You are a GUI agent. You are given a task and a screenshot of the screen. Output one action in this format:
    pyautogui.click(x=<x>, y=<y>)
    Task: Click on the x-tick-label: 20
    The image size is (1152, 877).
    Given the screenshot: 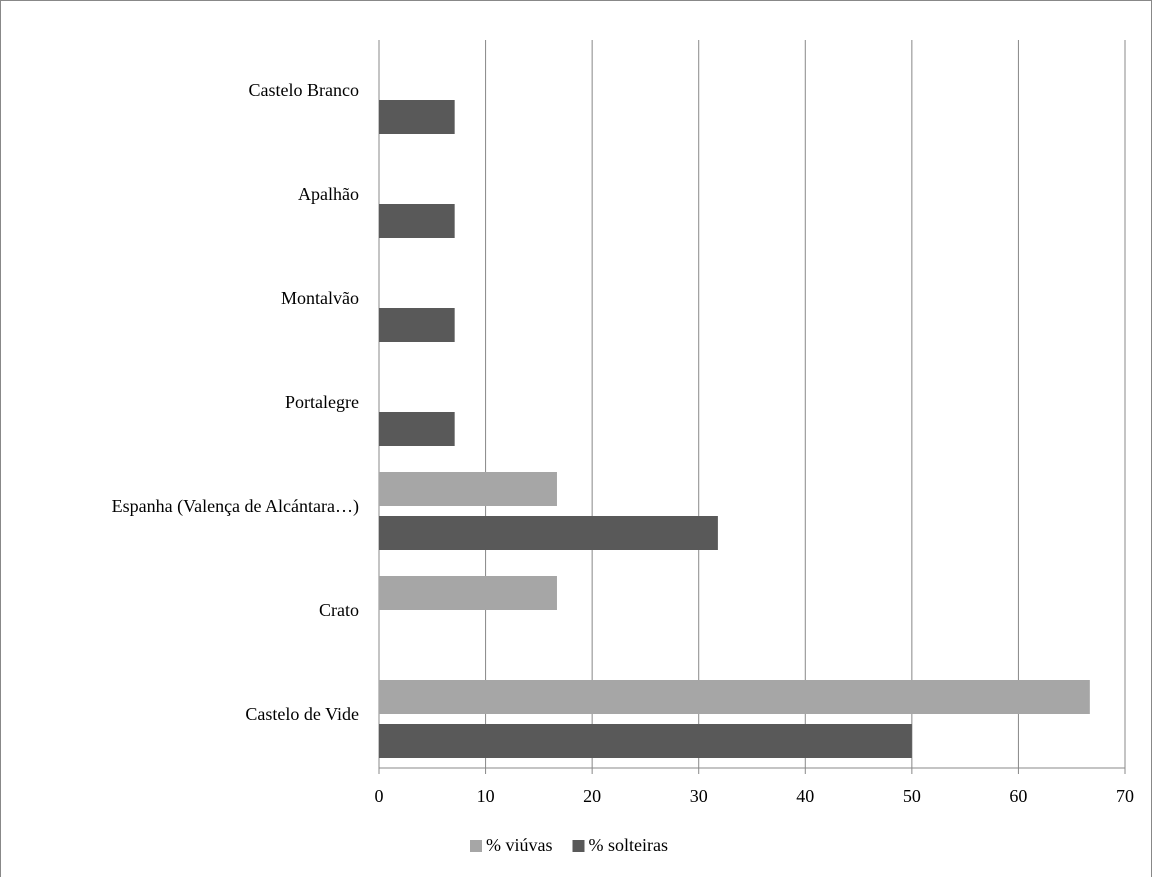 What is the action you would take?
    pyautogui.click(x=592, y=796)
    